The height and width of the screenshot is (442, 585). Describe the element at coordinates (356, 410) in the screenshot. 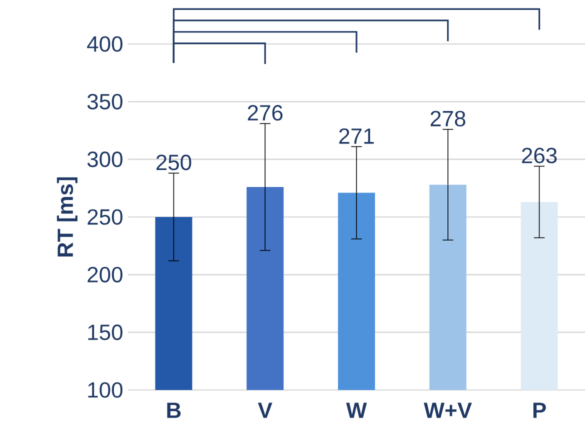

I see `x-tick-label: W` at that location.